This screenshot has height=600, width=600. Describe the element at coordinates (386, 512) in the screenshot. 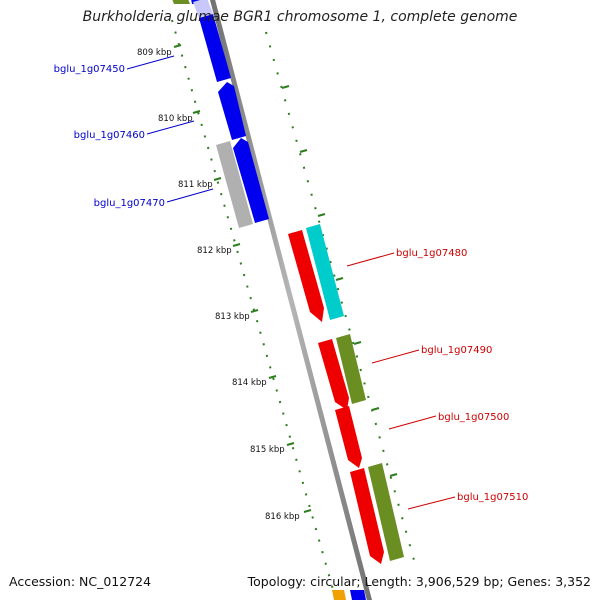

I see `feature-olive-1g07510` at that location.